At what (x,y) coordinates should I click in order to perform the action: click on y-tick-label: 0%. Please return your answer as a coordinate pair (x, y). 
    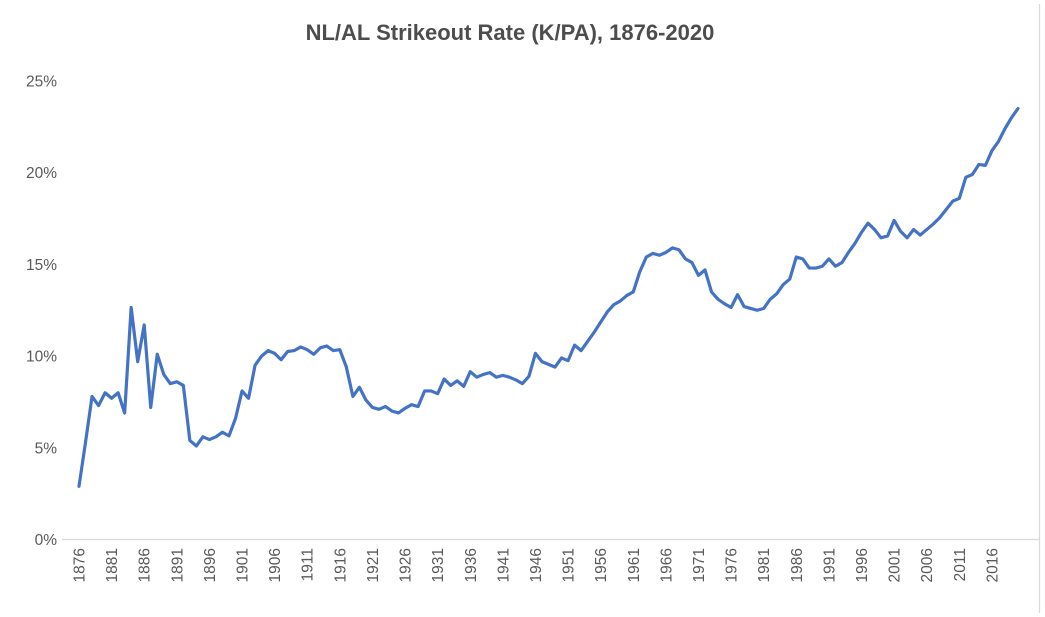
    Looking at the image, I should click on (46, 540).